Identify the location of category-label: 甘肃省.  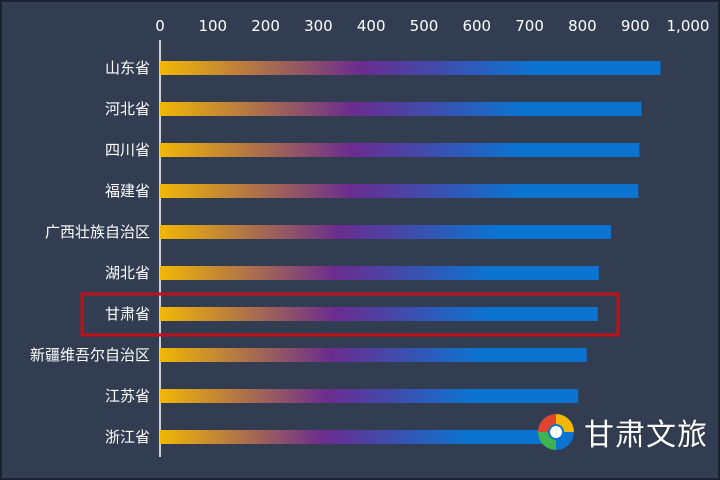
(127, 314).